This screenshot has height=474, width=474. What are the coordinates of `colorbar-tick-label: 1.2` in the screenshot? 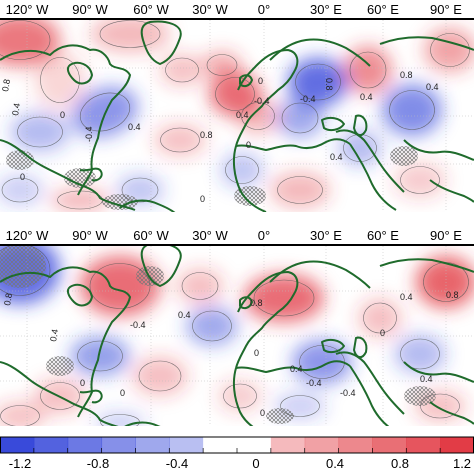 It's located at (462, 463).